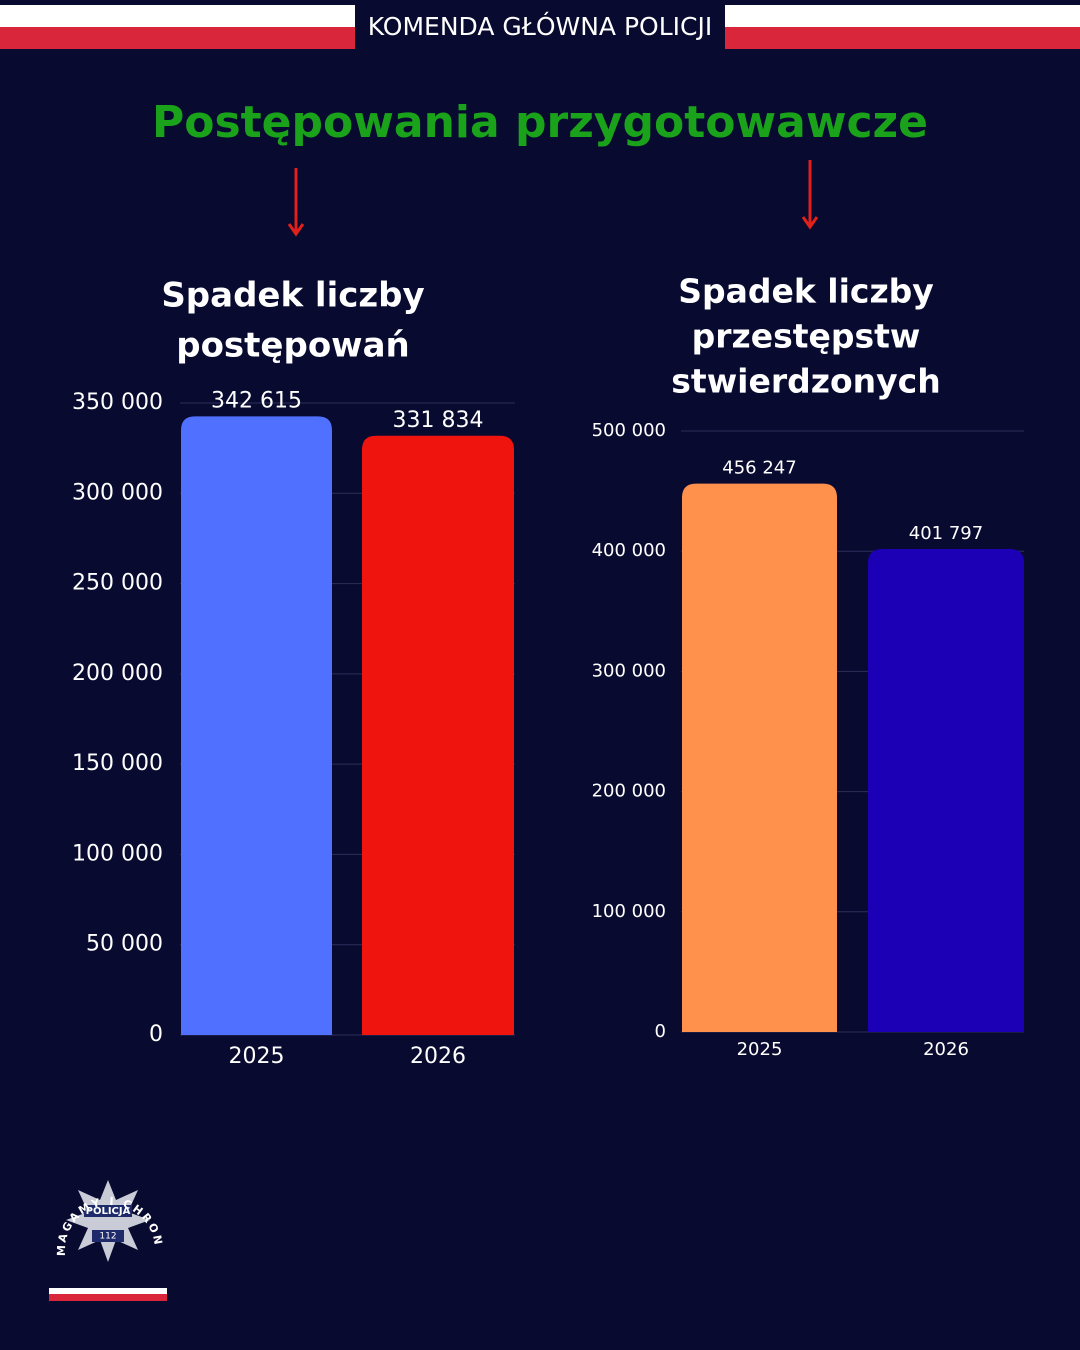 The width and height of the screenshot is (1080, 1350). I want to click on logo-name: POLICJA, so click(108, 1211).